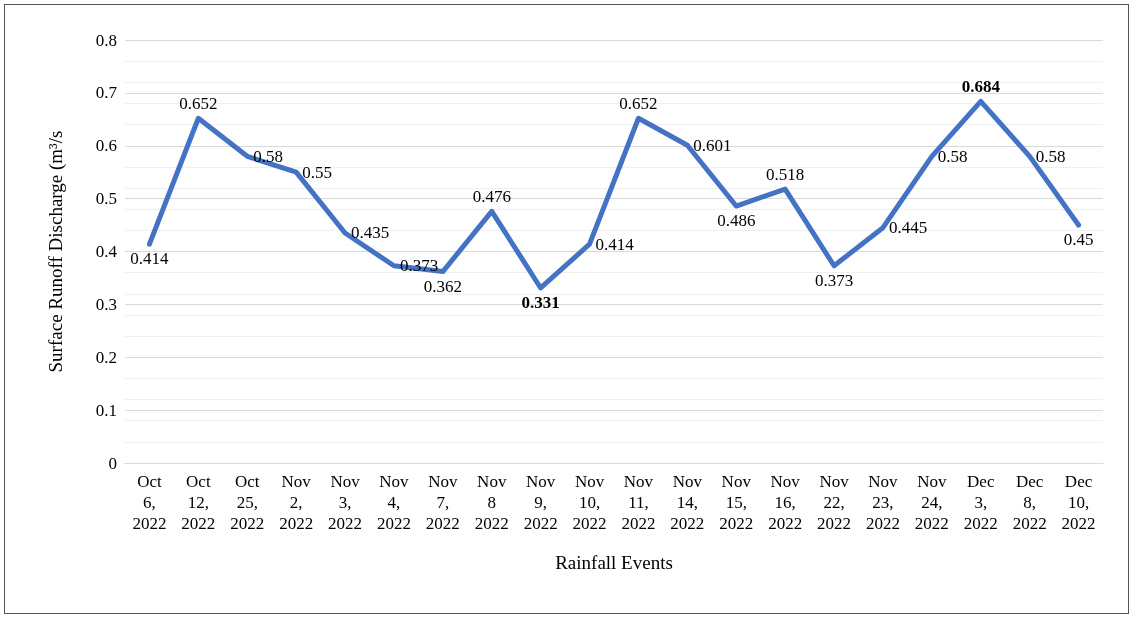  Describe the element at coordinates (1029, 502) in the screenshot. I see `x-tick-label: Dec 8, 2022` at that location.